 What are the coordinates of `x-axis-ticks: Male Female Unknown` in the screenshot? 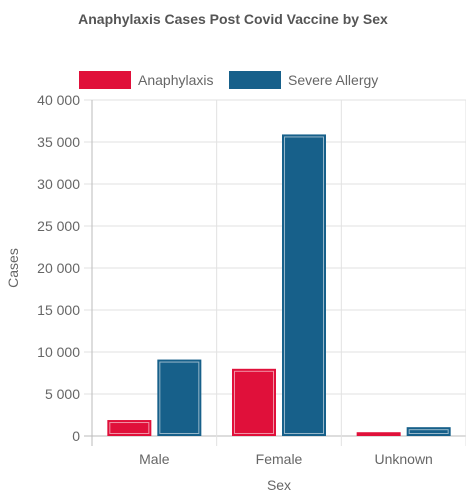 It's located at (286, 459).